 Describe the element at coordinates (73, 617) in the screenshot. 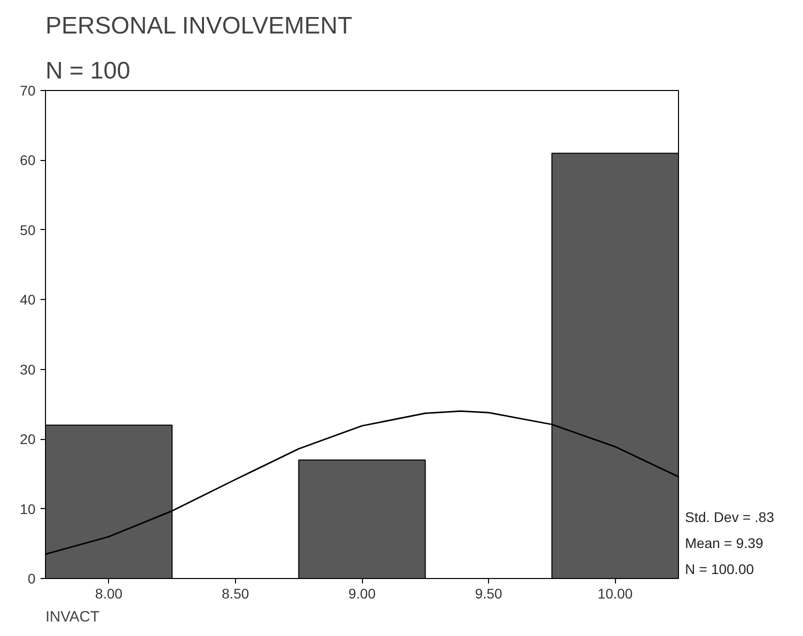

I see `x-axis-title: INVACT` at that location.